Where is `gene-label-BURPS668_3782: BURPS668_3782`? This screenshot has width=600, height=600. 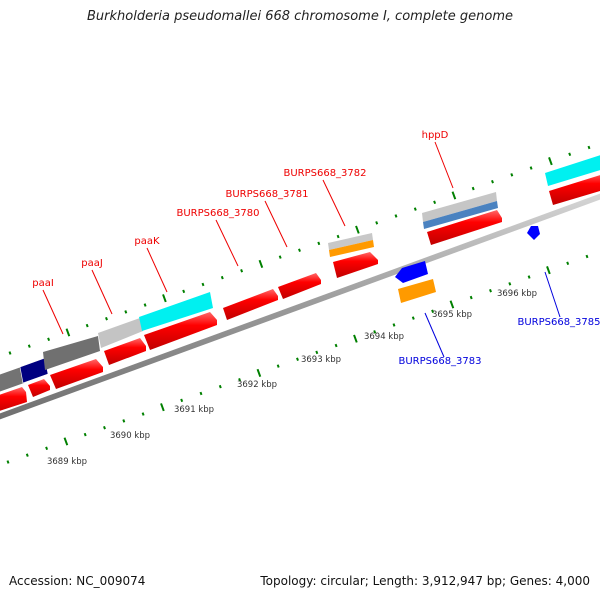
gene-label-BURPS668_3782: BURPS668_3782 is located at coordinates (324, 173).